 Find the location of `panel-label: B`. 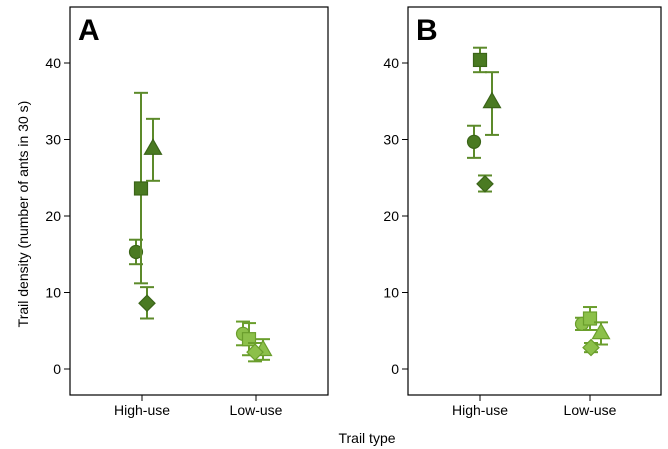

panel-label: B is located at coordinates (427, 30).